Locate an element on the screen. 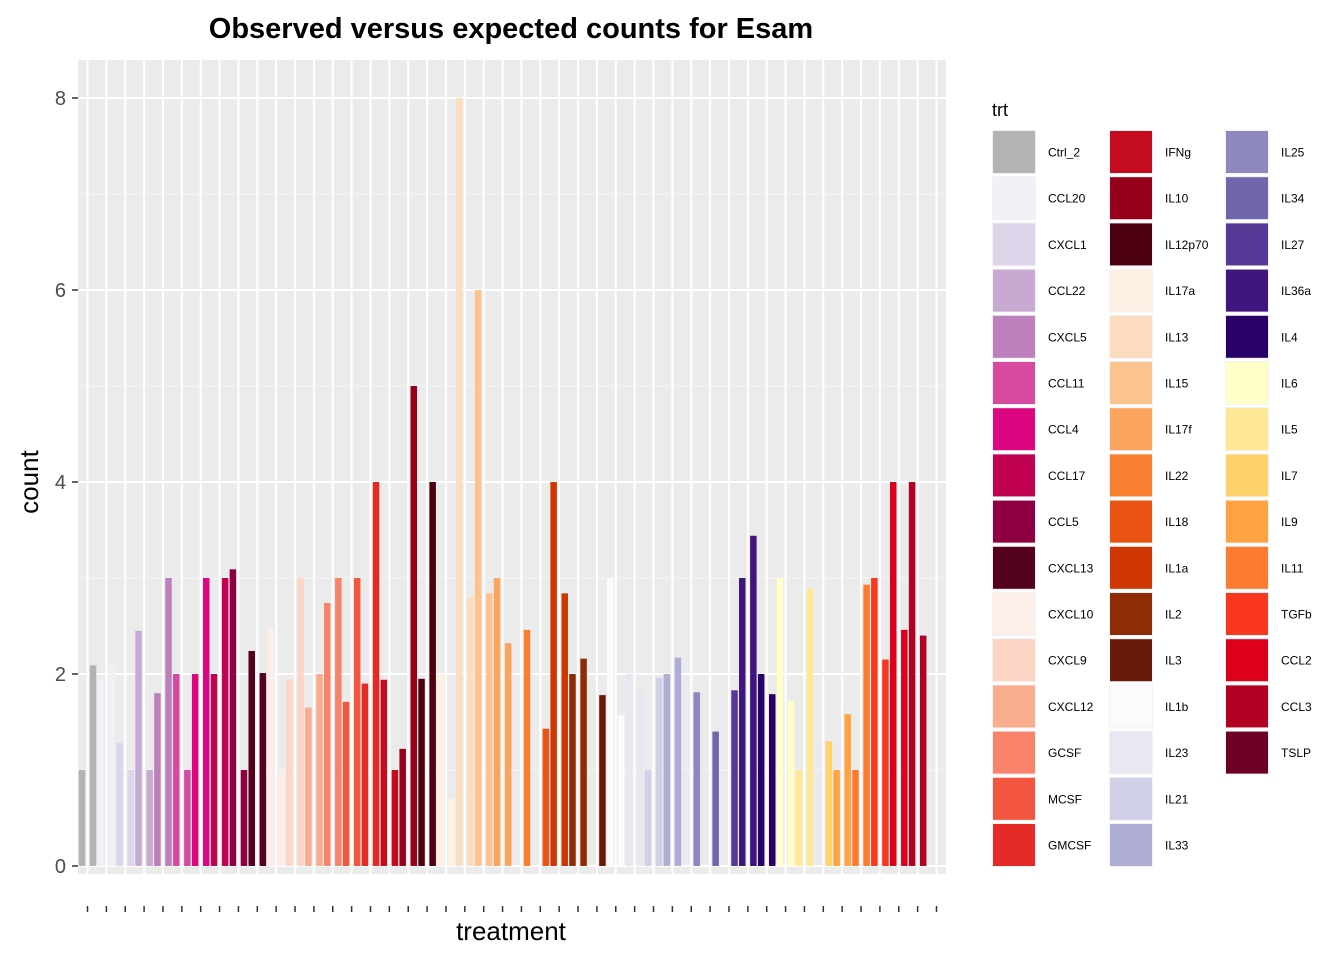  legend-swatch-IL12p70 is located at coordinates (1131, 244).